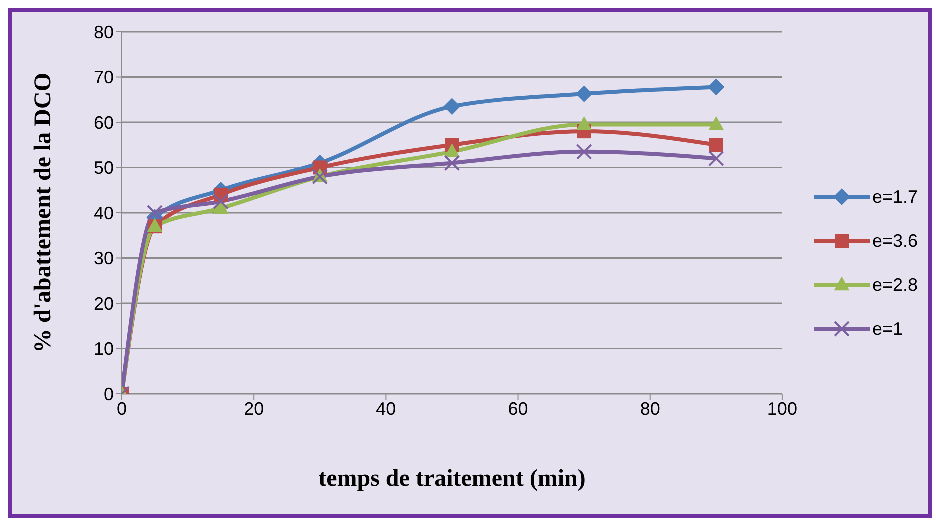 This screenshot has width=936, height=522. I want to click on y-axis-title: % d'abattement de la DCO, so click(43, 213).